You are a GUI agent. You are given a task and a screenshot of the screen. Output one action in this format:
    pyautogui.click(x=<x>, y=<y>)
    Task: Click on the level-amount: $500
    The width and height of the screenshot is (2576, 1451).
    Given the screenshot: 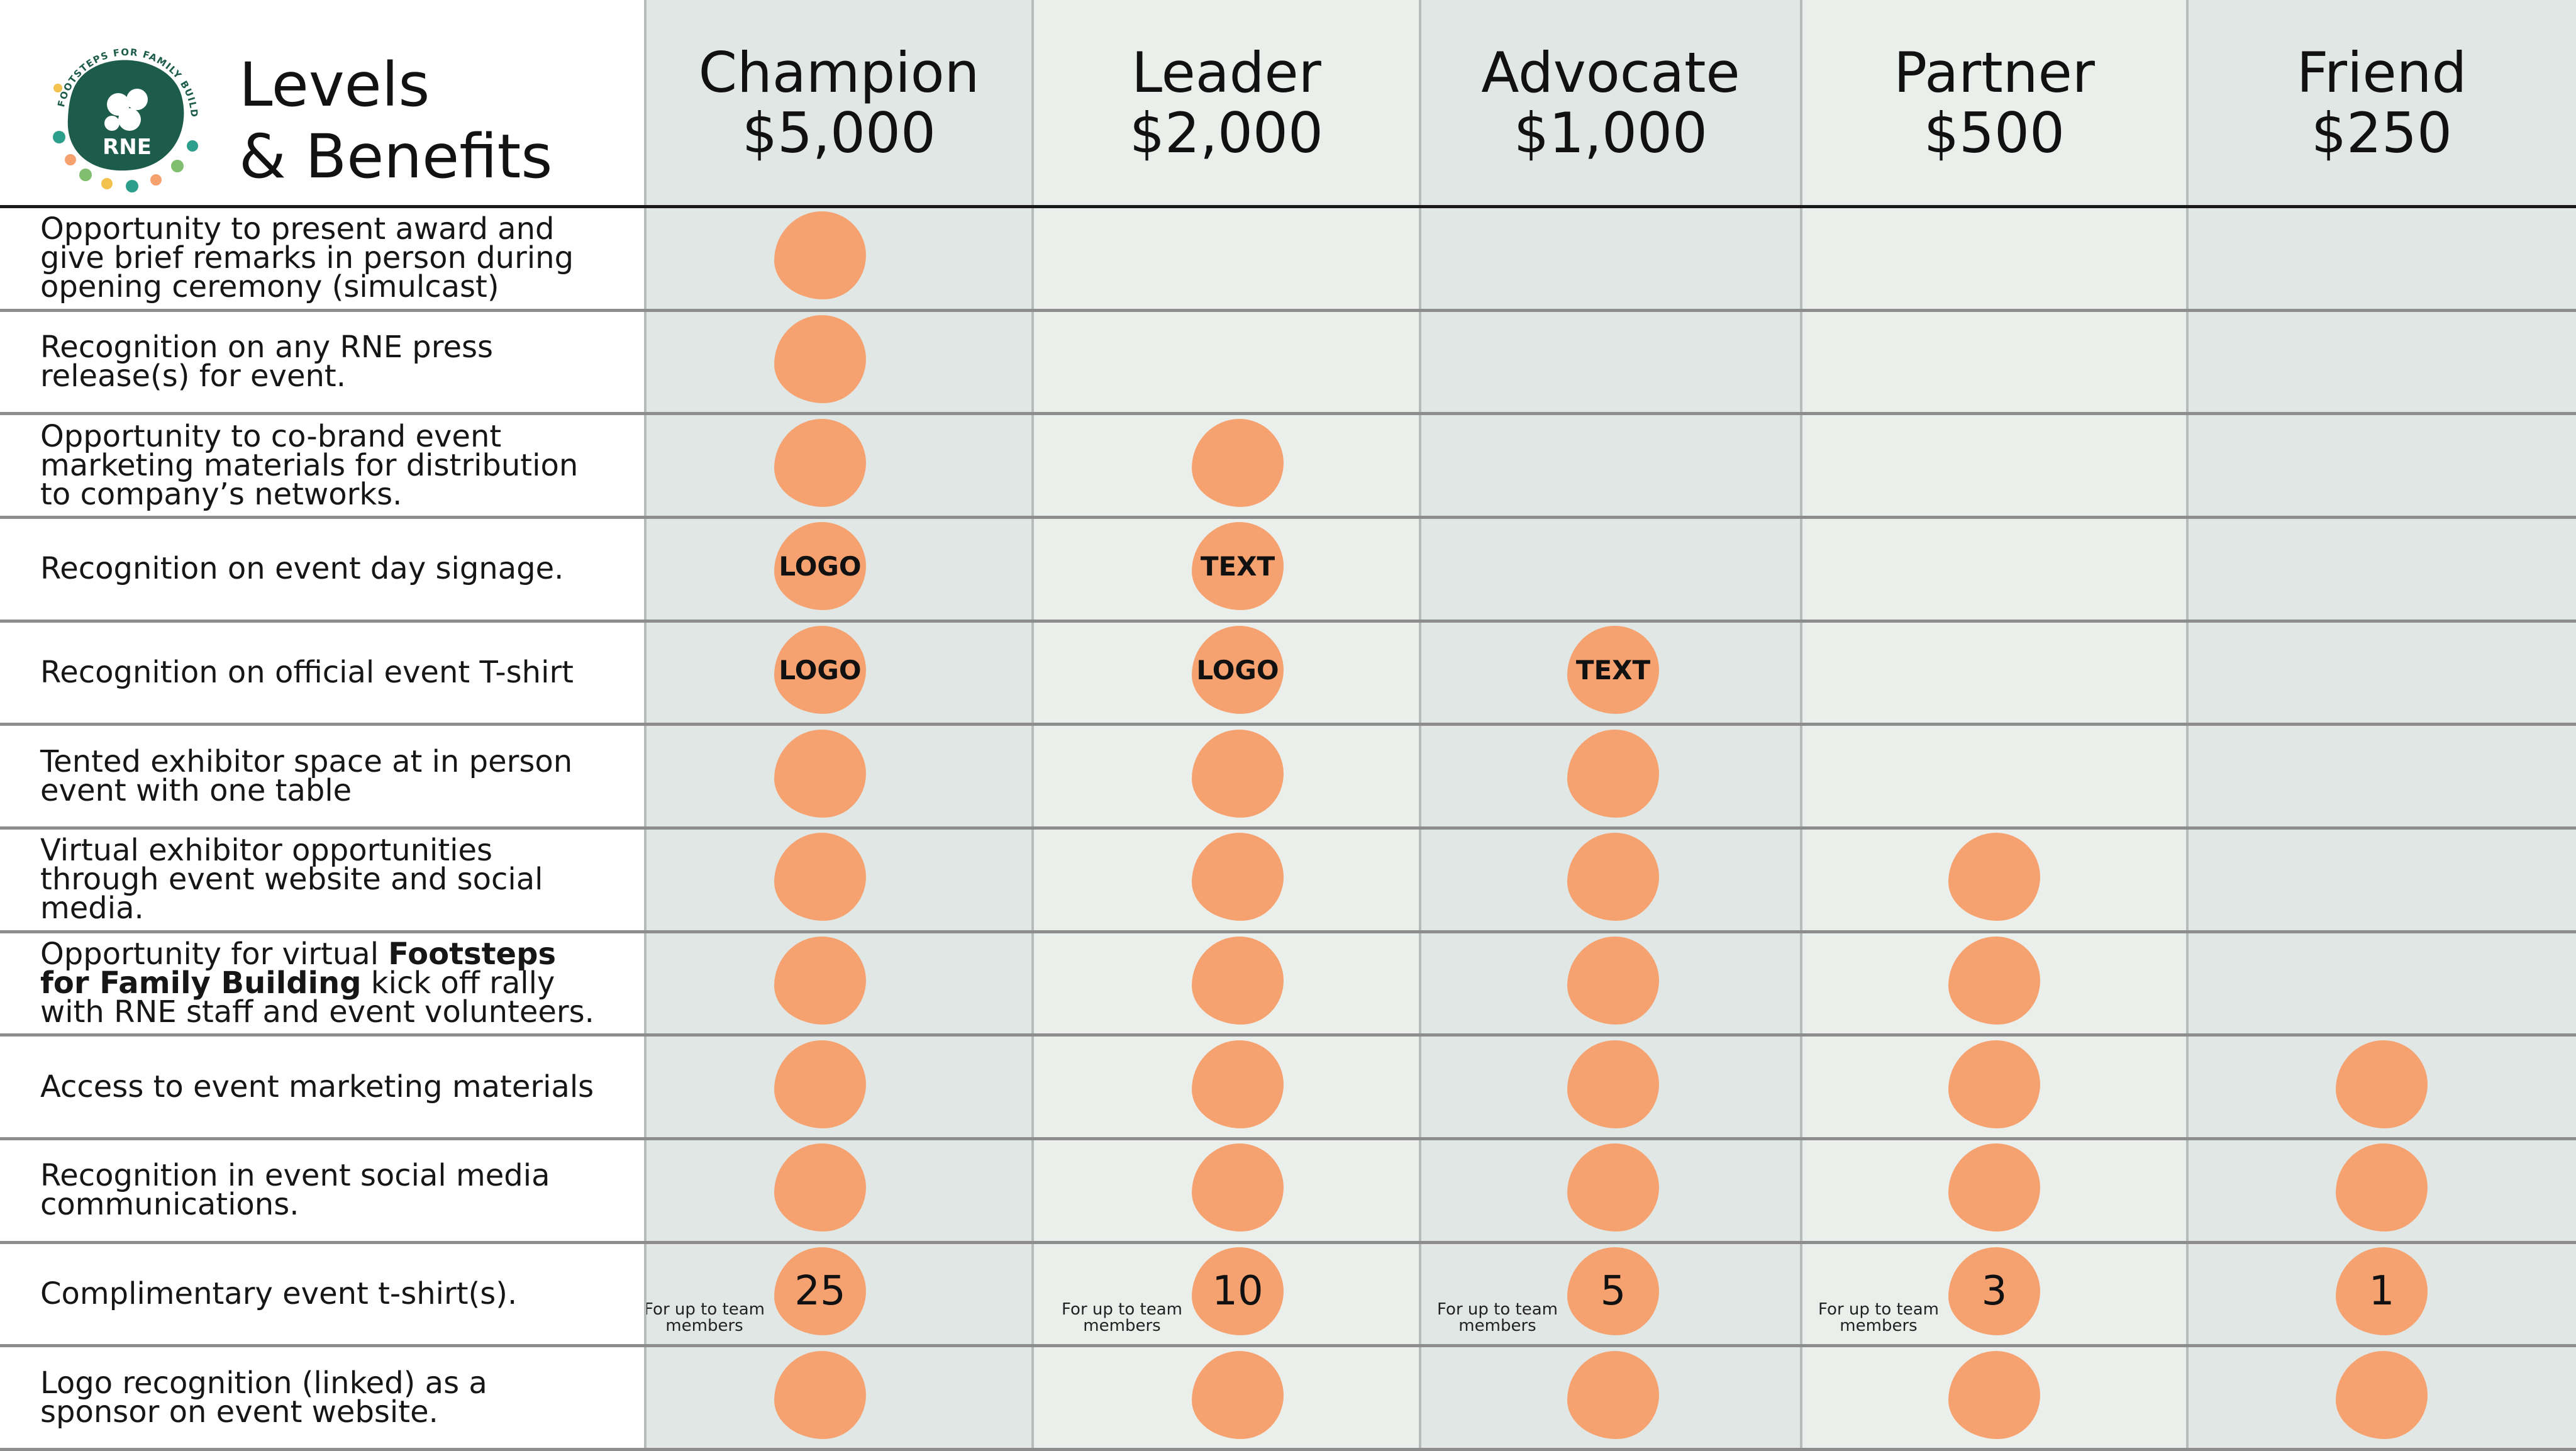 What is the action you would take?
    pyautogui.click(x=1994, y=133)
    